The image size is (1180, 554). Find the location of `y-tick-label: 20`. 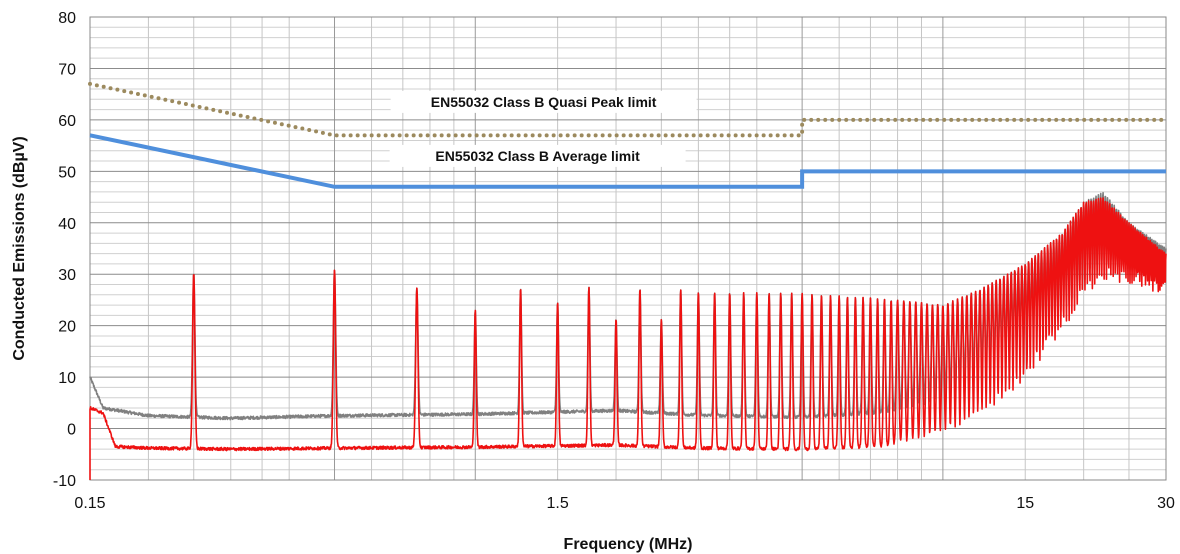

y-tick-label: 20 is located at coordinates (67, 327).